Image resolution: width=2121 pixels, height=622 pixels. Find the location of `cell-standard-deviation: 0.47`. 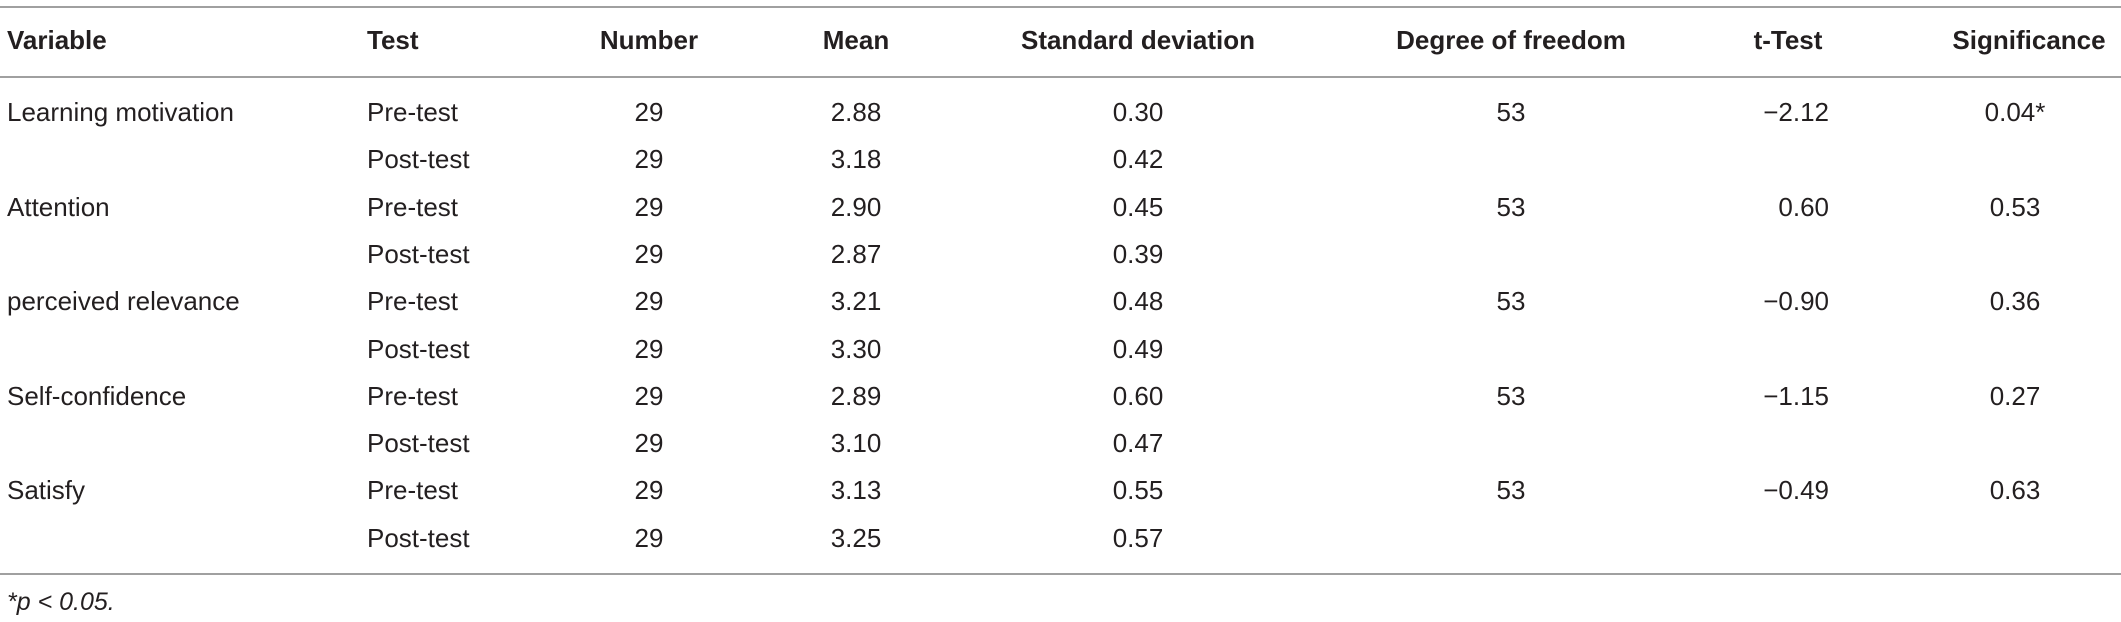

cell-standard-deviation: 0.47 is located at coordinates (1138, 443).